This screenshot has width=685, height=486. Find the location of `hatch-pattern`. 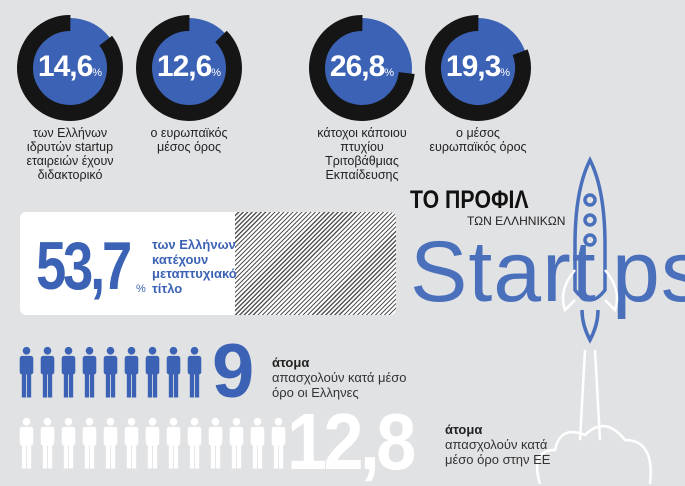

hatch-pattern is located at coordinates (315, 263).